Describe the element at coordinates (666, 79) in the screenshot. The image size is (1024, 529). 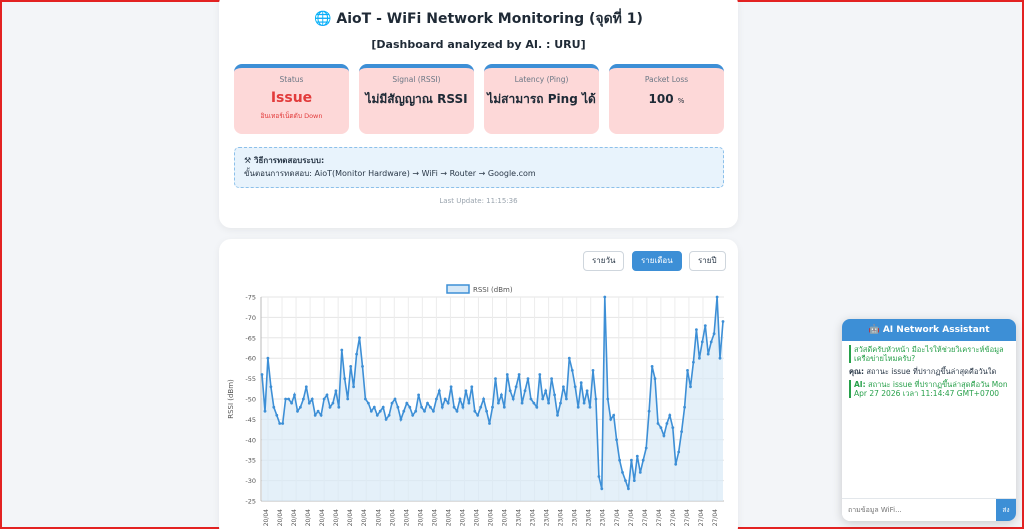
I see `stat-label: Packet Loss` at that location.